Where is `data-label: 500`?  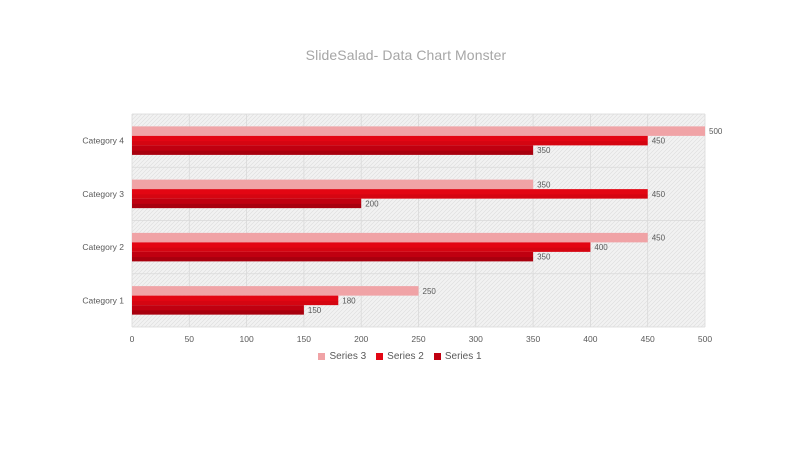 data-label: 500 is located at coordinates (716, 131).